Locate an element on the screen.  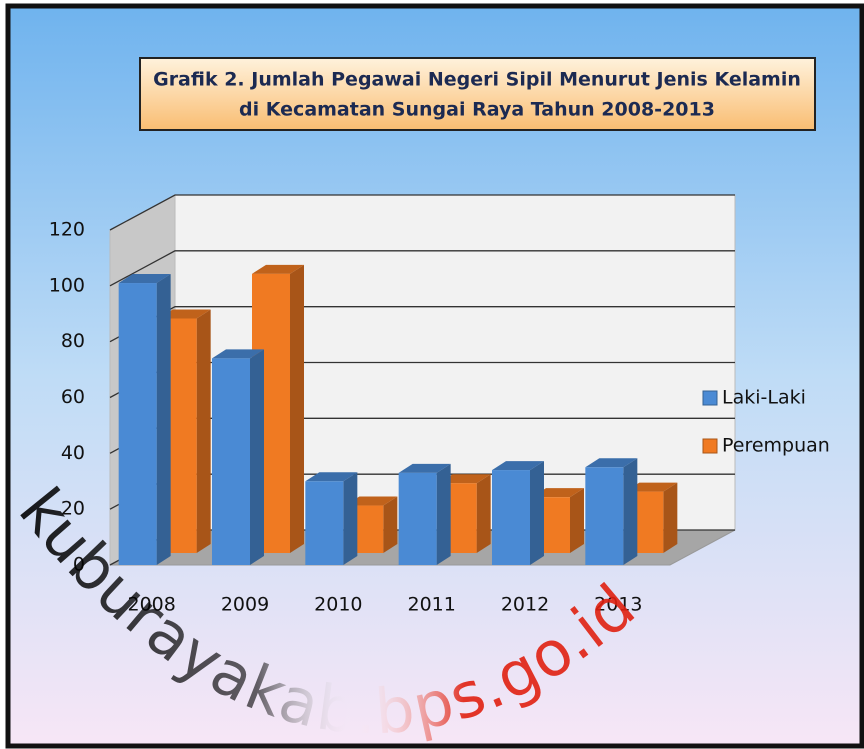
x-tick-label: 2013 is located at coordinates (618, 605).